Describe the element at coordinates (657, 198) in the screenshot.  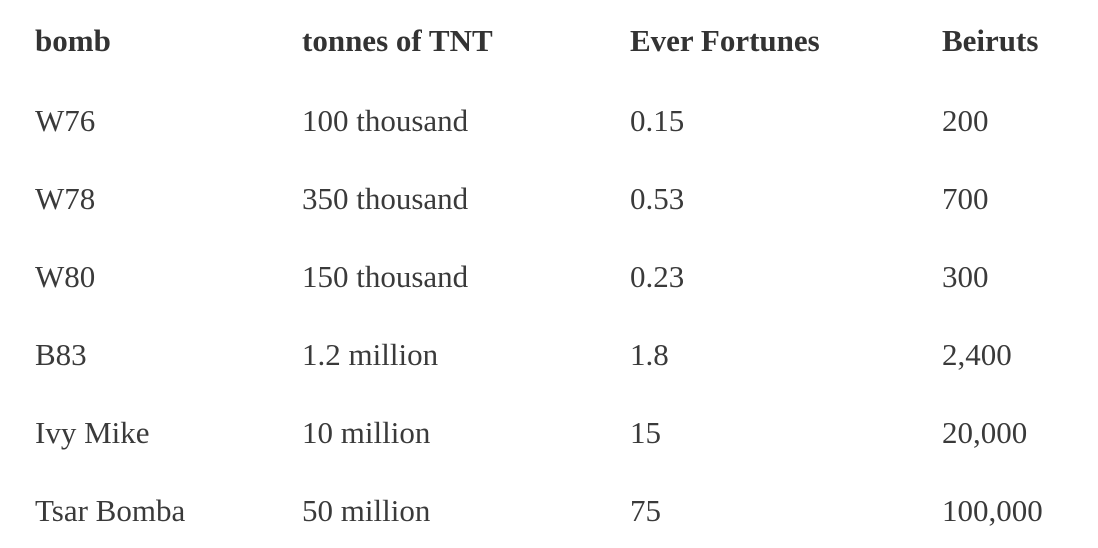
I see `cell-ever-fortunes: 0.53` at that location.